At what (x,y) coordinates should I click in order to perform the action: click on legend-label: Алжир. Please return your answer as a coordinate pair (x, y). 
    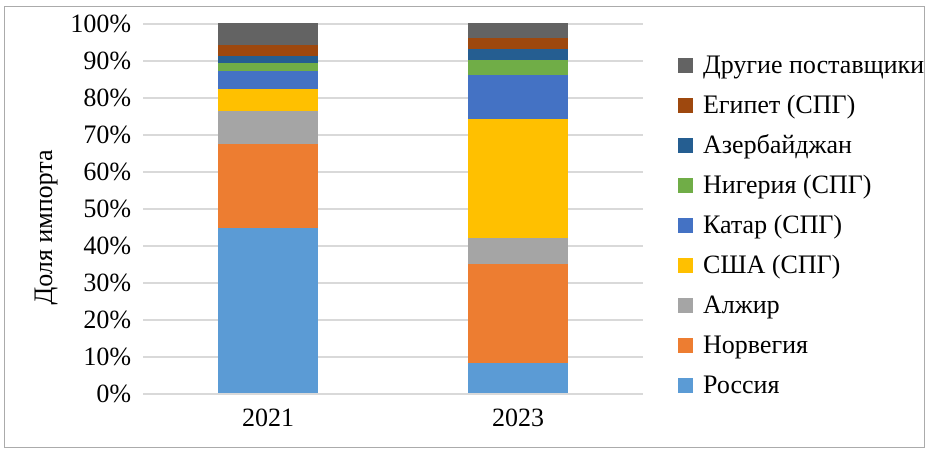
    Looking at the image, I should click on (741, 304).